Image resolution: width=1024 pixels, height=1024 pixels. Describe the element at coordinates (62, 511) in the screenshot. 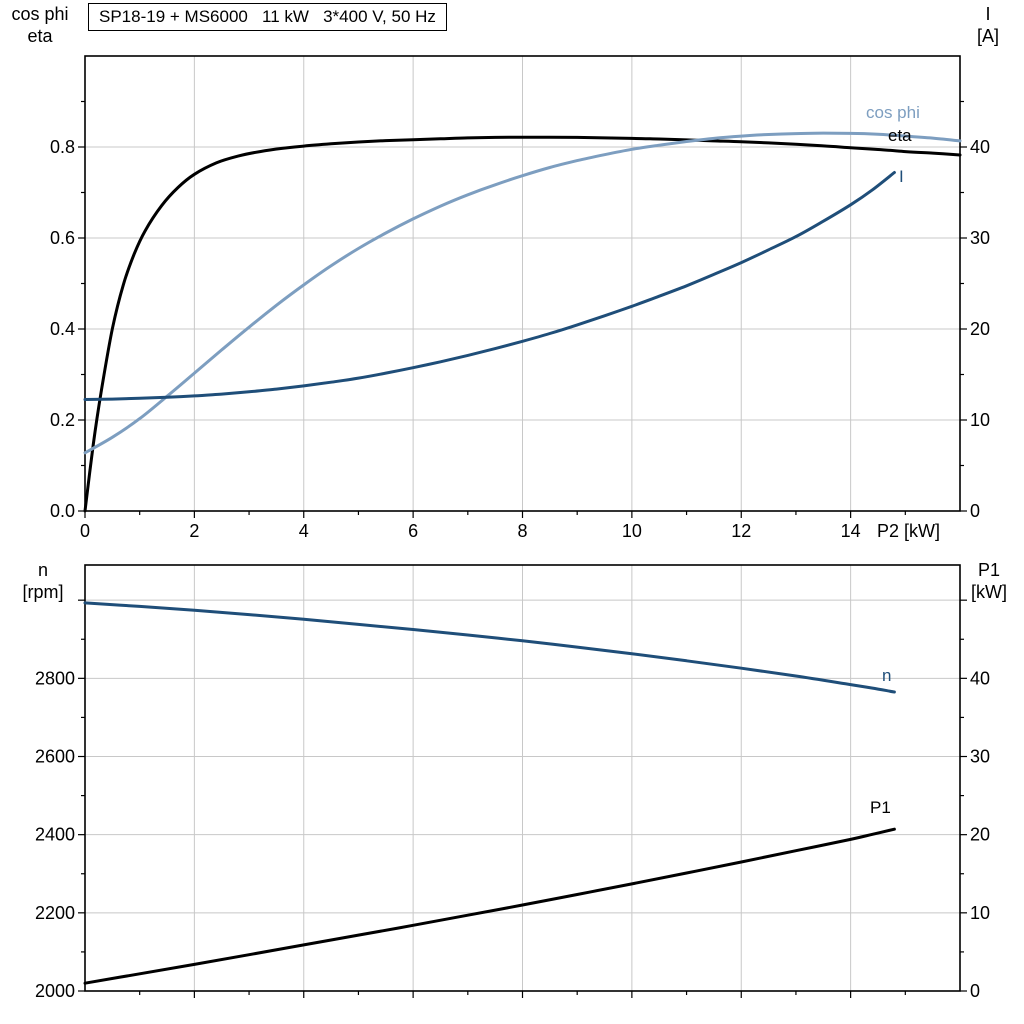

I see `tick-label: 0.0` at that location.